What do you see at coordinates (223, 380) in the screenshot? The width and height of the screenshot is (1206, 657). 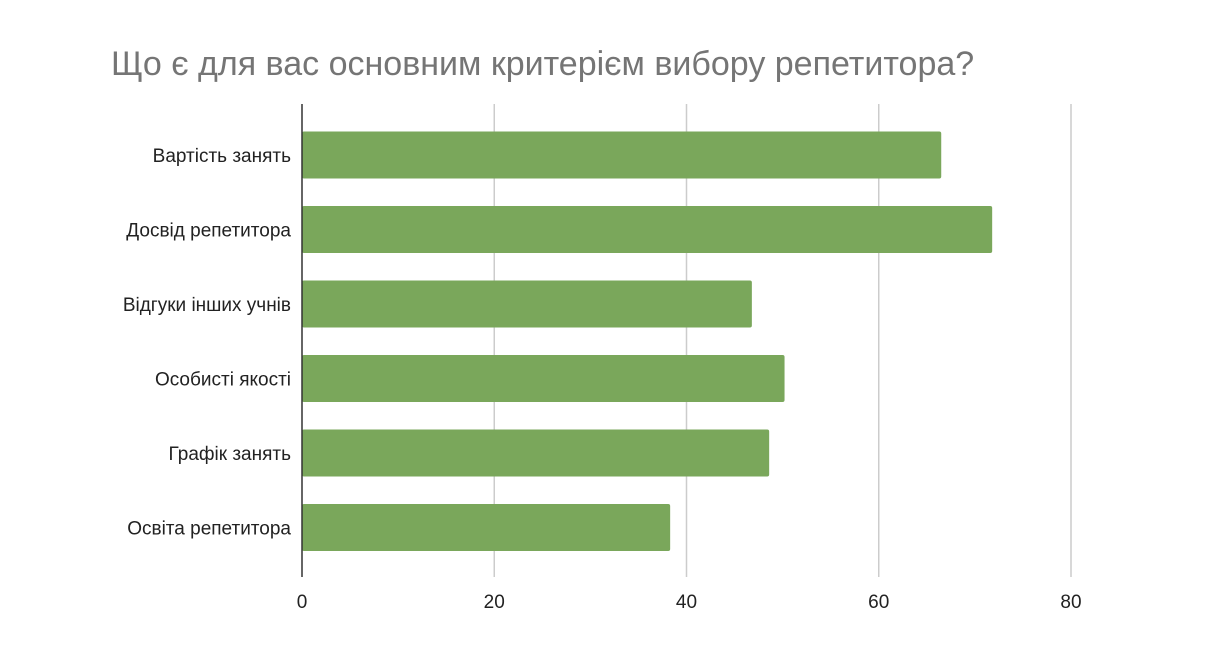 I see `category-label: Особисті якості` at bounding box center [223, 380].